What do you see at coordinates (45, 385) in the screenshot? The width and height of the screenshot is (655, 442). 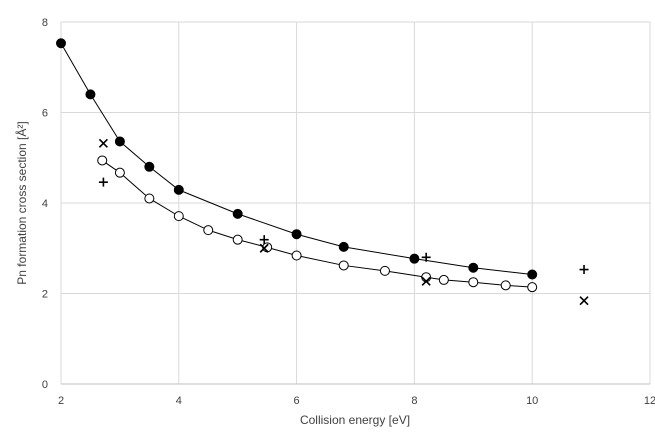 I see `y-tick-label: 0` at bounding box center [45, 385].